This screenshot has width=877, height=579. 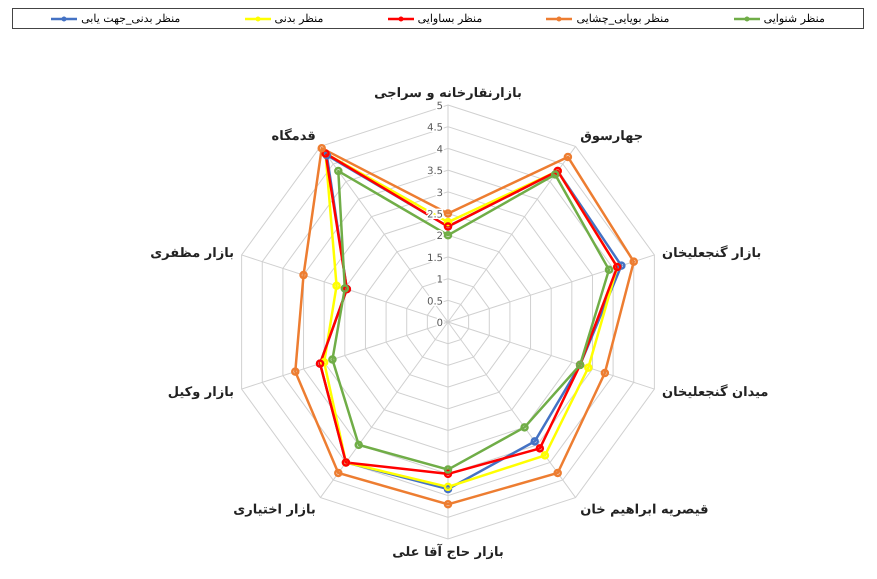 What do you see at coordinates (450, 18) in the screenshot?
I see `legend-label: منظر بساوایی` at bounding box center [450, 18].